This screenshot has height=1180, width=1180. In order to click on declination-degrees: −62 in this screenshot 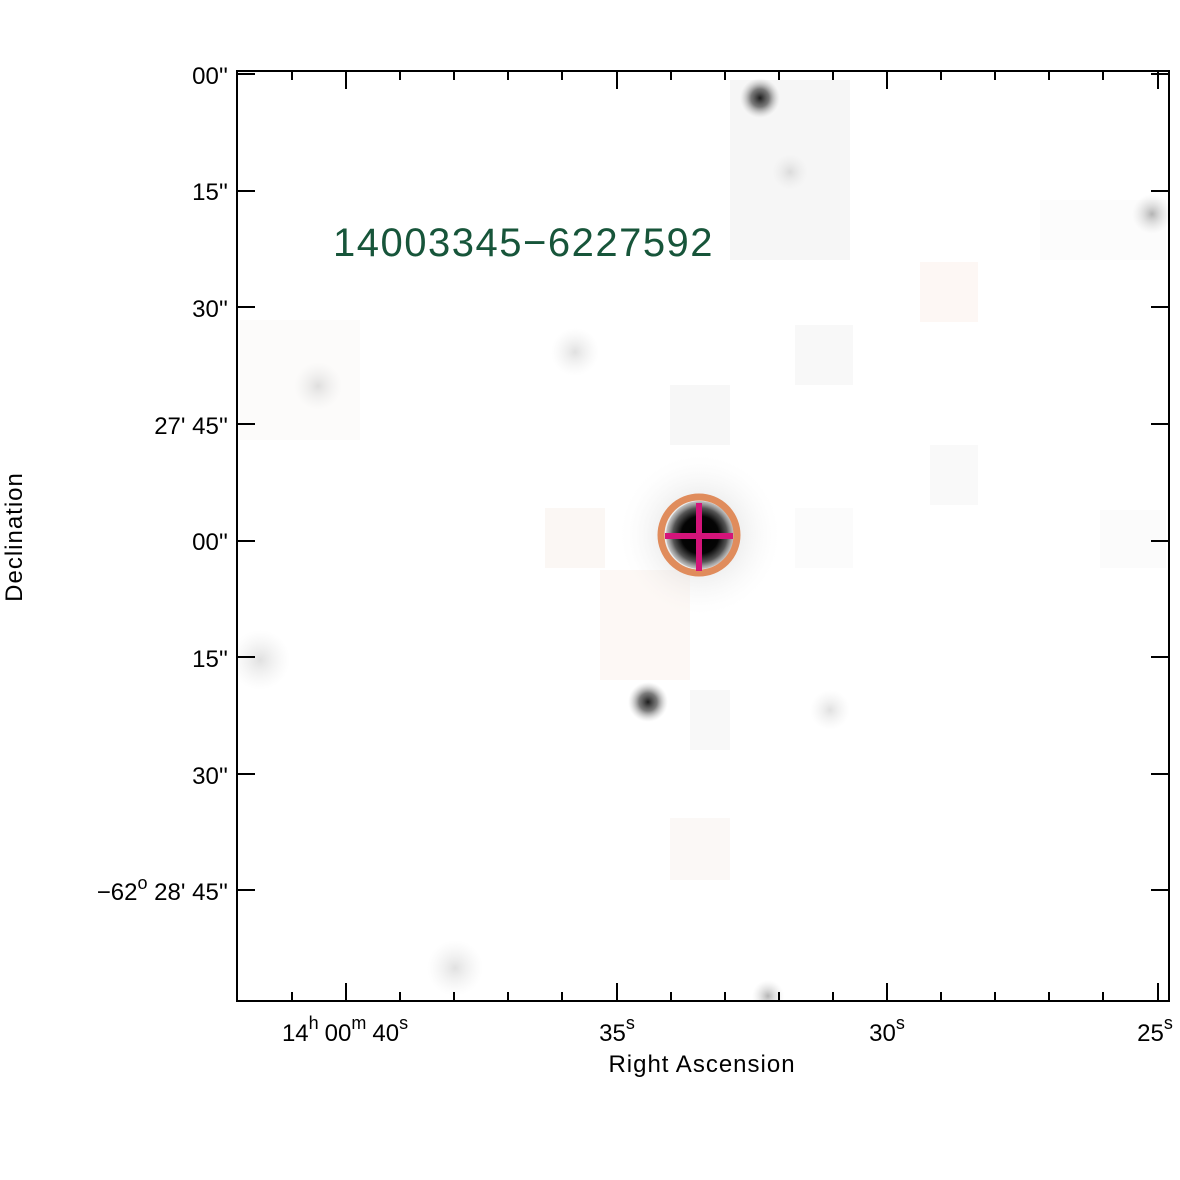, I will do `click(117, 892)`.